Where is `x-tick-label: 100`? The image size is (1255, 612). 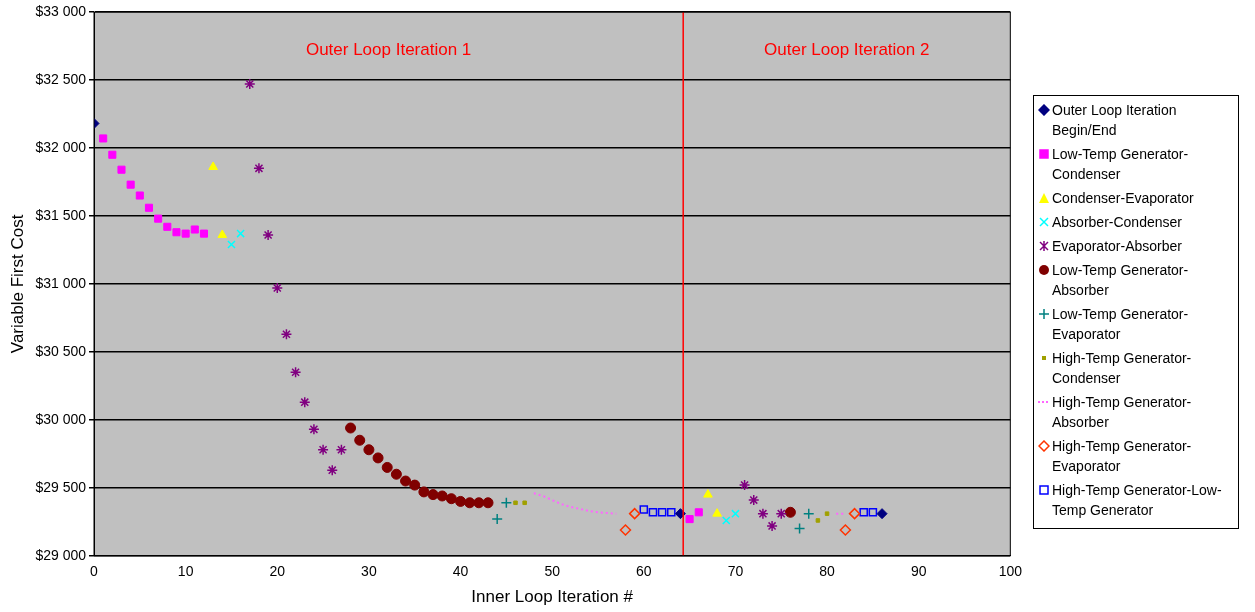 x-tick-label: 100 is located at coordinates (1010, 571).